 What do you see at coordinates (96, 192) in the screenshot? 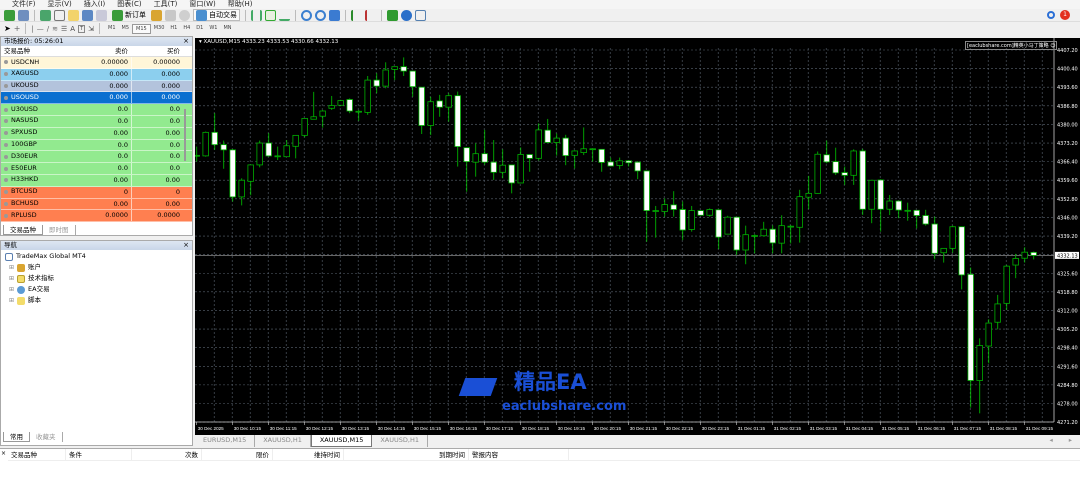
I see `market-watch-row: BTCUSD 0 0` at bounding box center [96, 192].